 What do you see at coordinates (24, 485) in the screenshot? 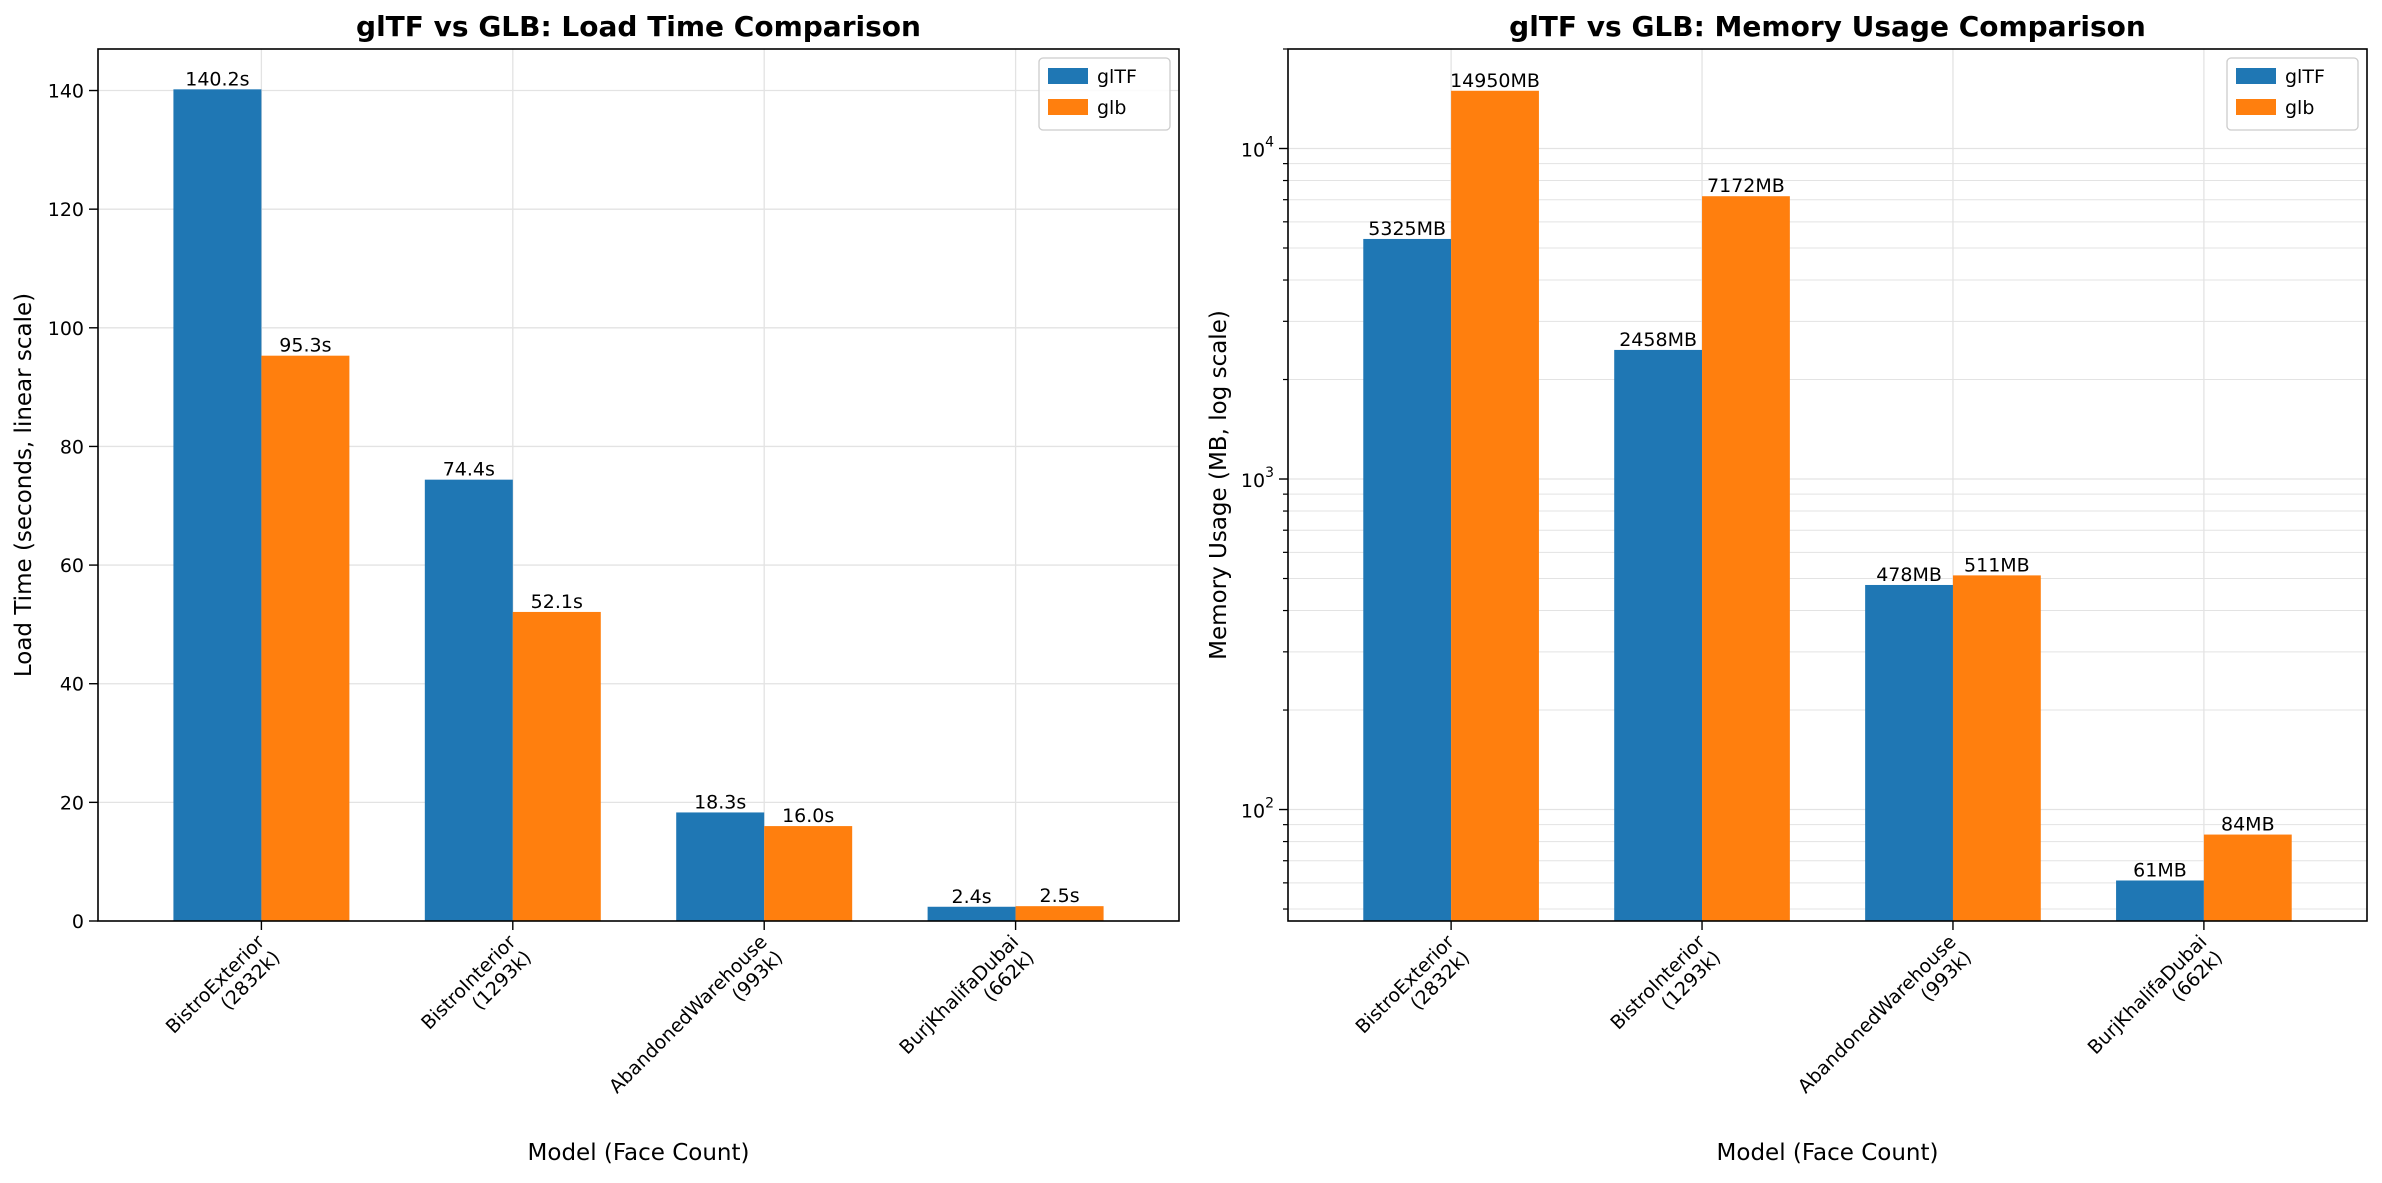
I see `y-axis-label: Load Time (seconds, linear scale)` at bounding box center [24, 485].